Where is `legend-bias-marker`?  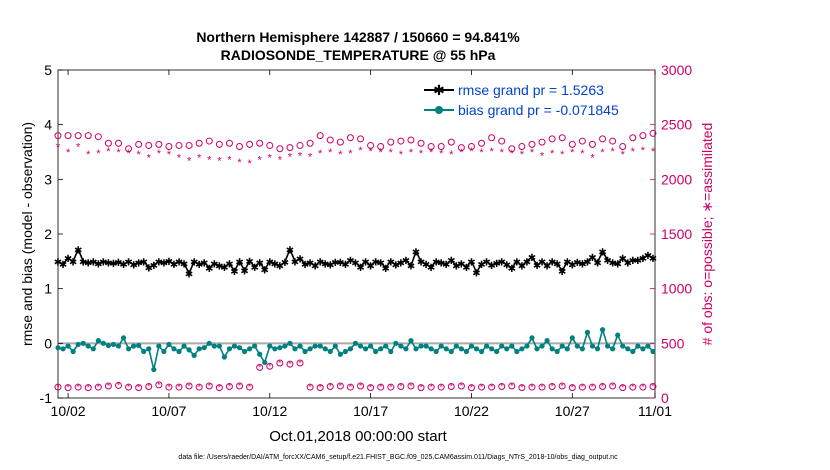 legend-bias-marker is located at coordinates (439, 110).